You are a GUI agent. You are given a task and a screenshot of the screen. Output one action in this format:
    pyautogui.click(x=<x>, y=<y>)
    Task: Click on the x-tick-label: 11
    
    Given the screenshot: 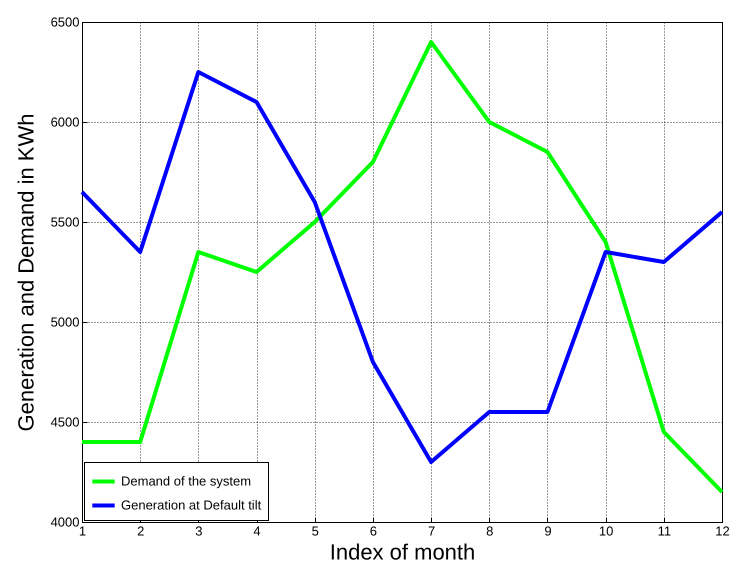 What is the action you would take?
    pyautogui.click(x=665, y=531)
    